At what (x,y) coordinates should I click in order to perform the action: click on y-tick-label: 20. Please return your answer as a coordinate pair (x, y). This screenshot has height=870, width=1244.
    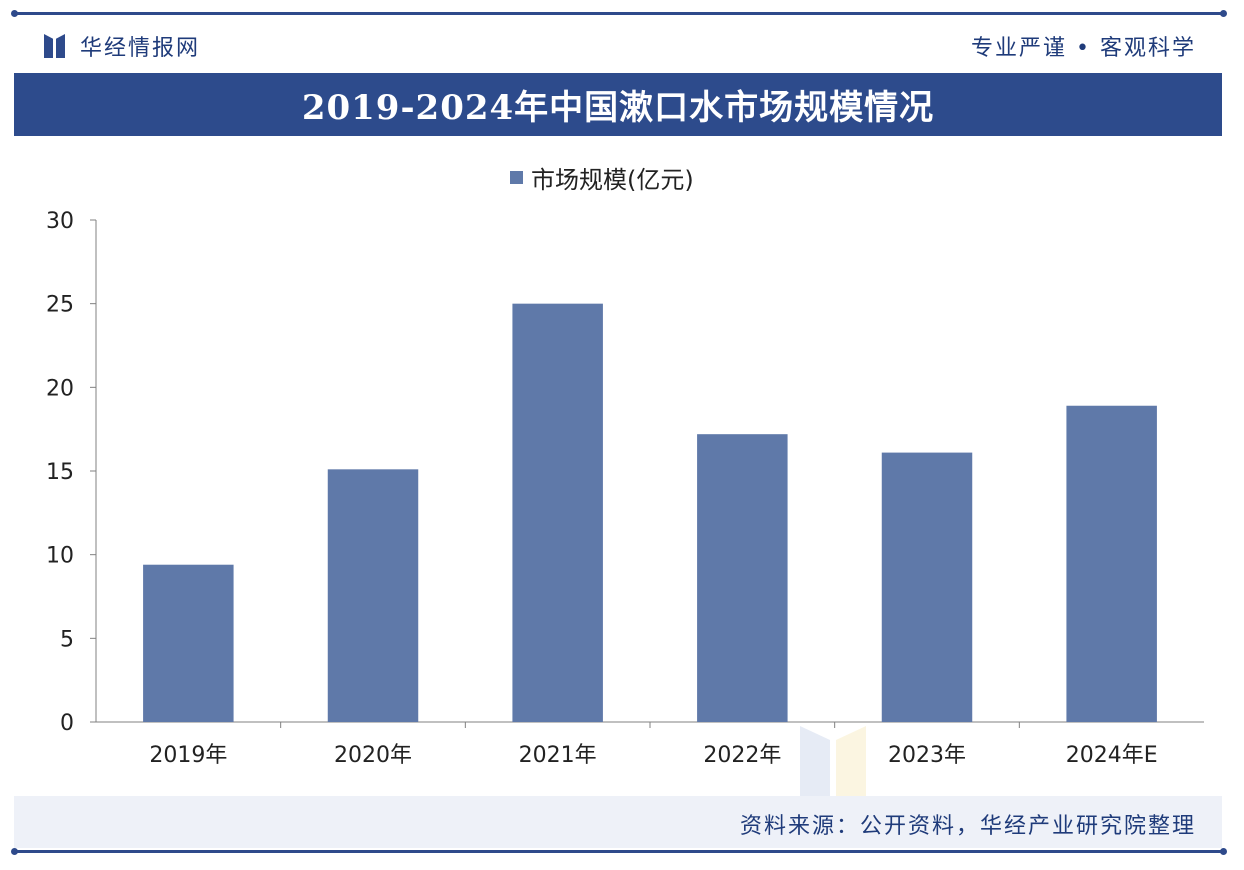
    Looking at the image, I should click on (60, 388).